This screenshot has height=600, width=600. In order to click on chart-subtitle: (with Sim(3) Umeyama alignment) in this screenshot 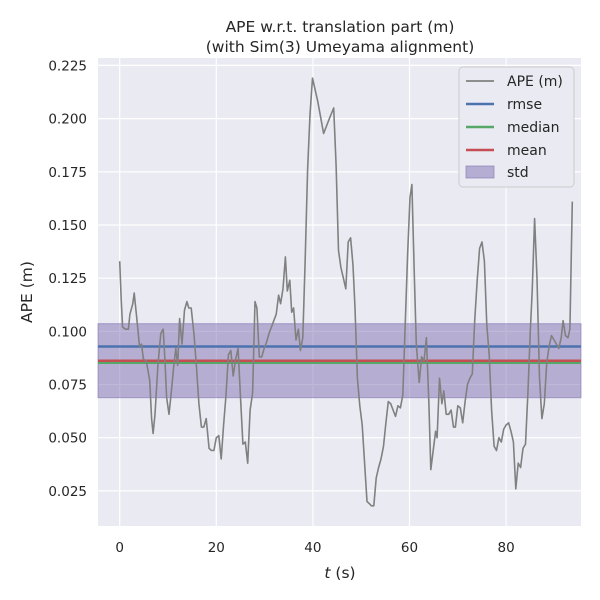, I will do `click(340, 47)`.